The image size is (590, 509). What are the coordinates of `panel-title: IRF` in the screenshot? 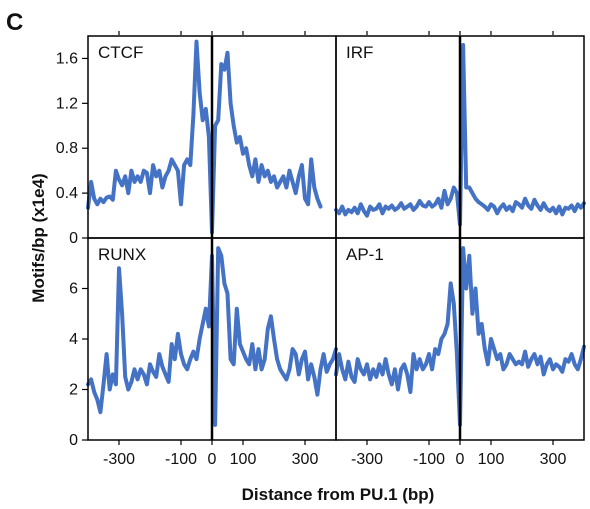 It's located at (359, 52).